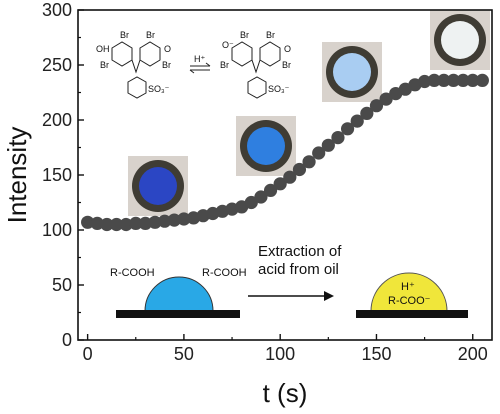 This screenshot has width=500, height=414. What do you see at coordinates (376, 354) in the screenshot?
I see `x-tick-label: 150` at bounding box center [376, 354].